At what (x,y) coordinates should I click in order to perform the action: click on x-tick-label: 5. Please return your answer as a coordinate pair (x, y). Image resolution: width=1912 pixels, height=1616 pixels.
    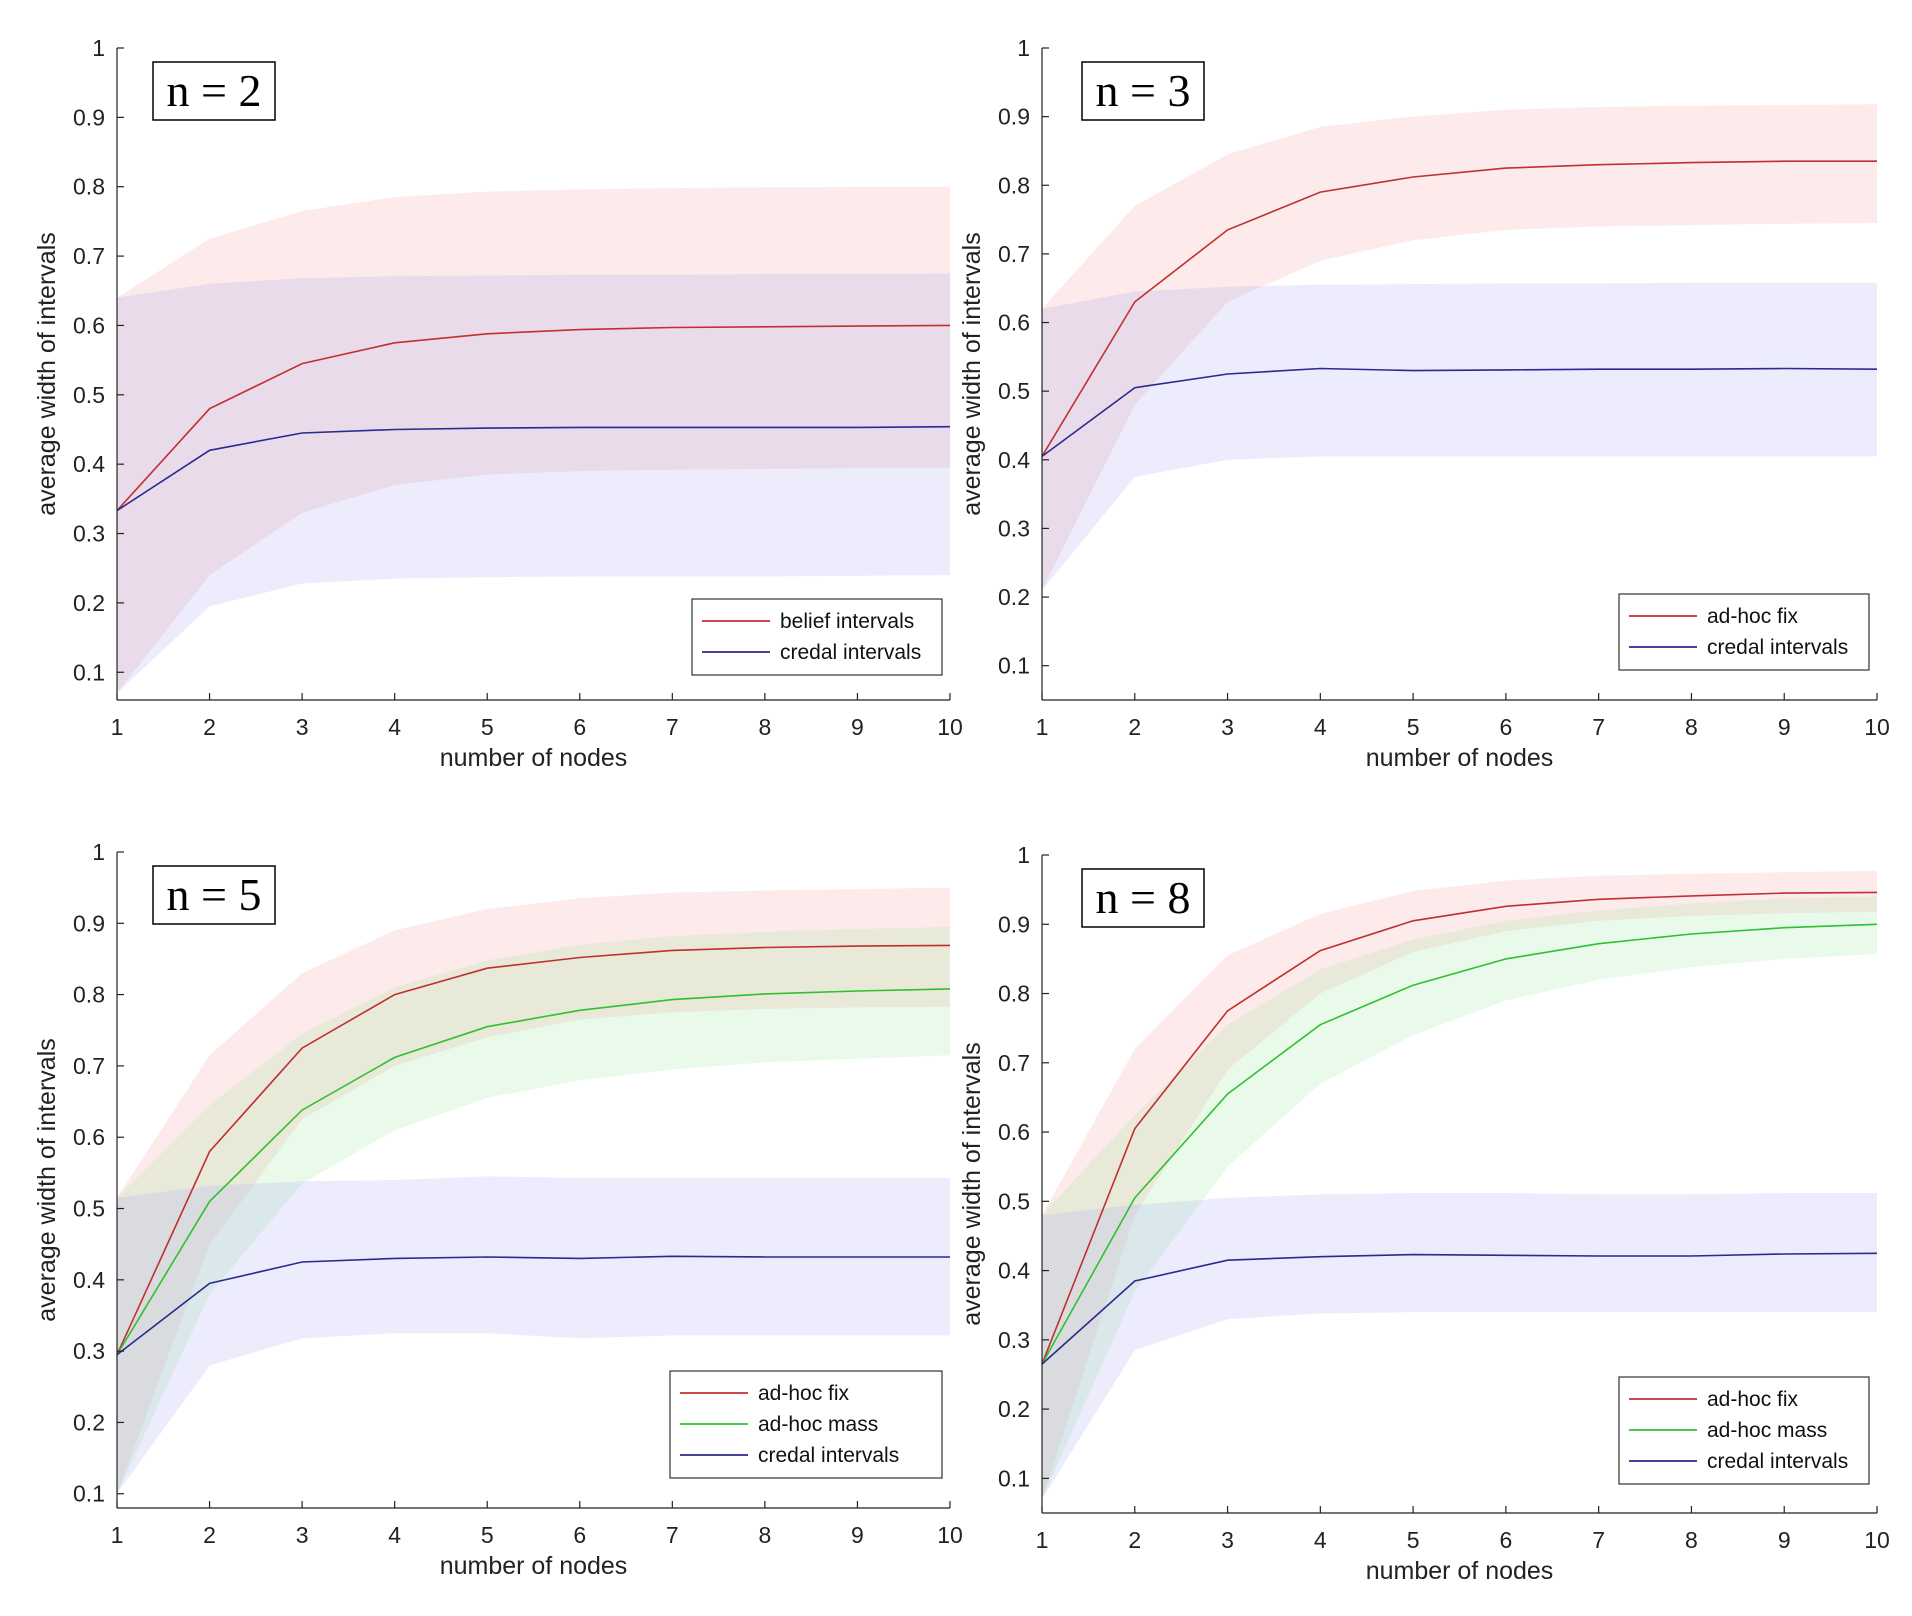
    Looking at the image, I should click on (487, 1535).